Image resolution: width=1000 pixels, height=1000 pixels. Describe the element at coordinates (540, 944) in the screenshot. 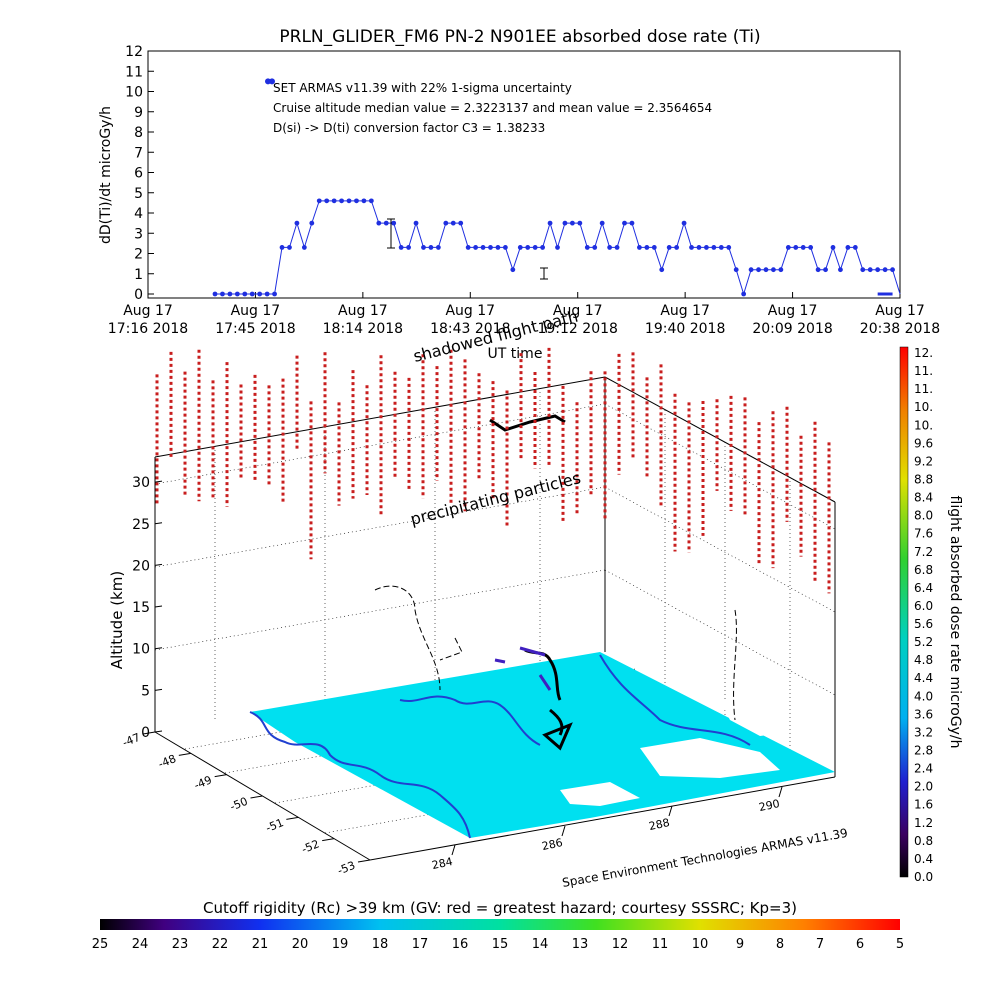

I see `cutoff-colorbar-tick-label: 14` at that location.